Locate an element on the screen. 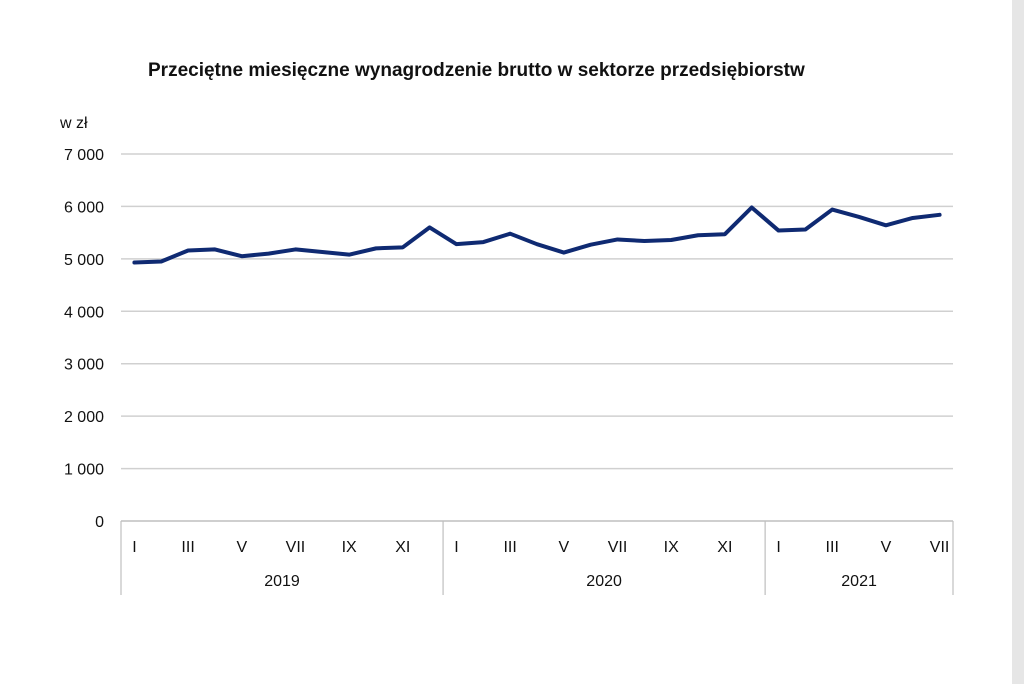  y-tick-label: 1 000 is located at coordinates (84, 470).